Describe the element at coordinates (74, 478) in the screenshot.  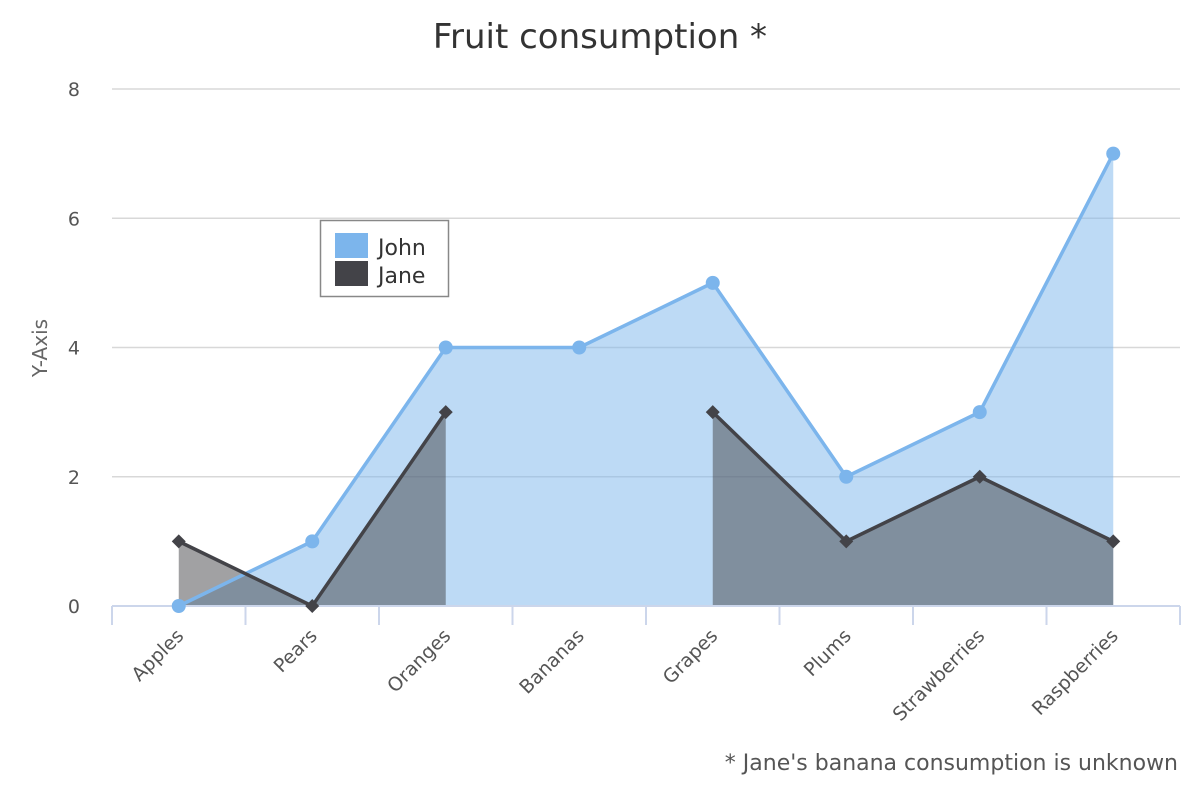
I see `y-tick-label-2: 2` at that location.